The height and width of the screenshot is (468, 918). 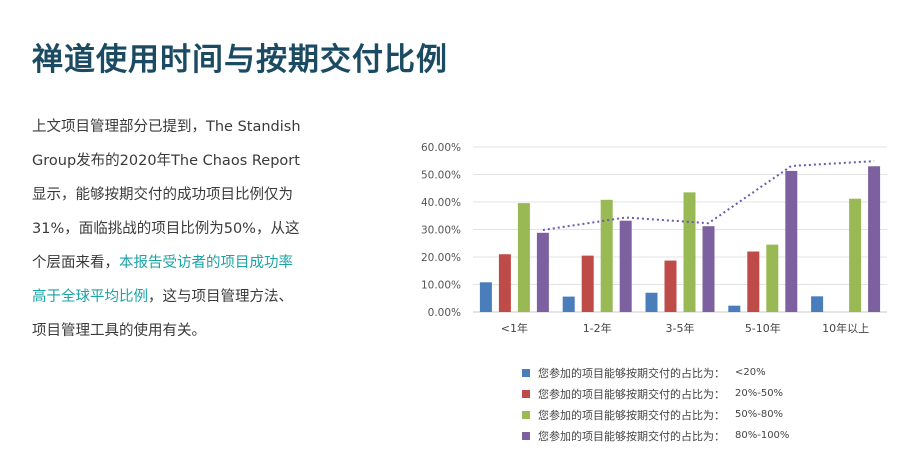 I want to click on paragraph-text-end: ，这与项目管理方法、项目管理工具的使用有关。, so click(x=162, y=314).